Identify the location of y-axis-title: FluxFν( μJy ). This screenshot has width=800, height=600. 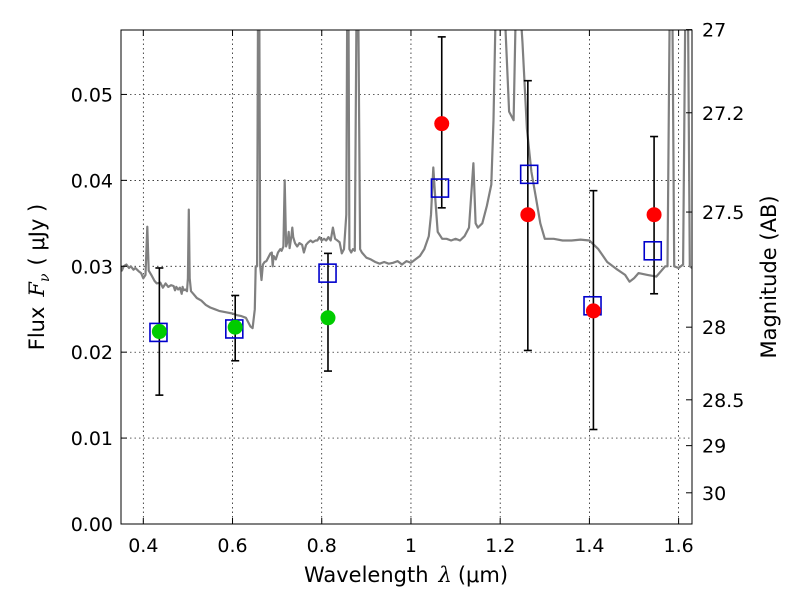
(39, 277).